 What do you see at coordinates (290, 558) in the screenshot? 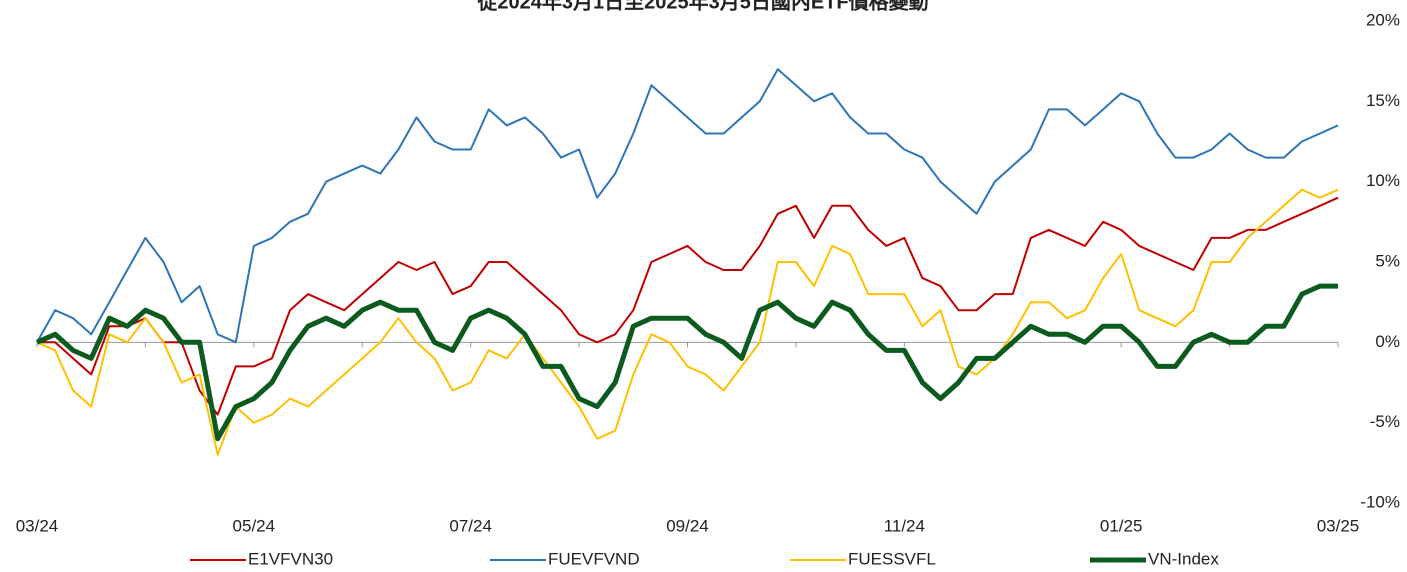
I see `legend-label: E1VFVN30` at bounding box center [290, 558].